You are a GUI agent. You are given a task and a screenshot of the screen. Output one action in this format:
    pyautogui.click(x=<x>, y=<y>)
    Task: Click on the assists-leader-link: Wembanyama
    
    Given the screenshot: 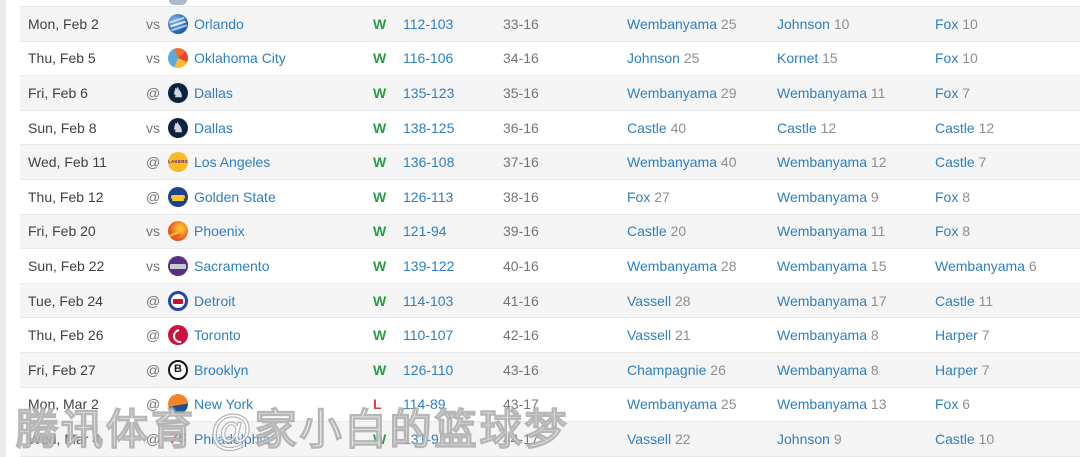 What is the action you would take?
    pyautogui.click(x=980, y=265)
    